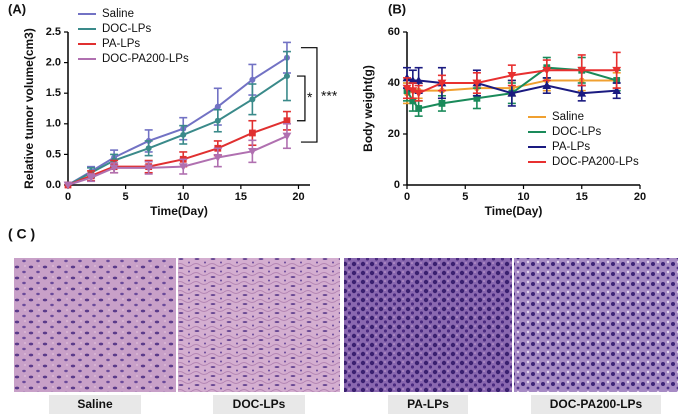 The width and height of the screenshot is (685, 420). I want to click on caption: DOC-PA200-LPs, so click(596, 404).